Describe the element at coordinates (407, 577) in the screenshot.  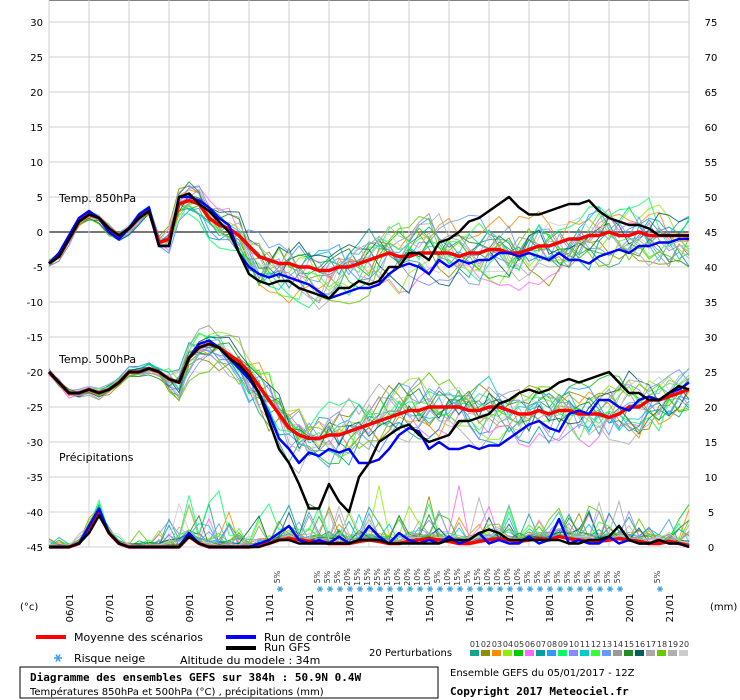
I see `snow-risk-pct: 20%` at that location.